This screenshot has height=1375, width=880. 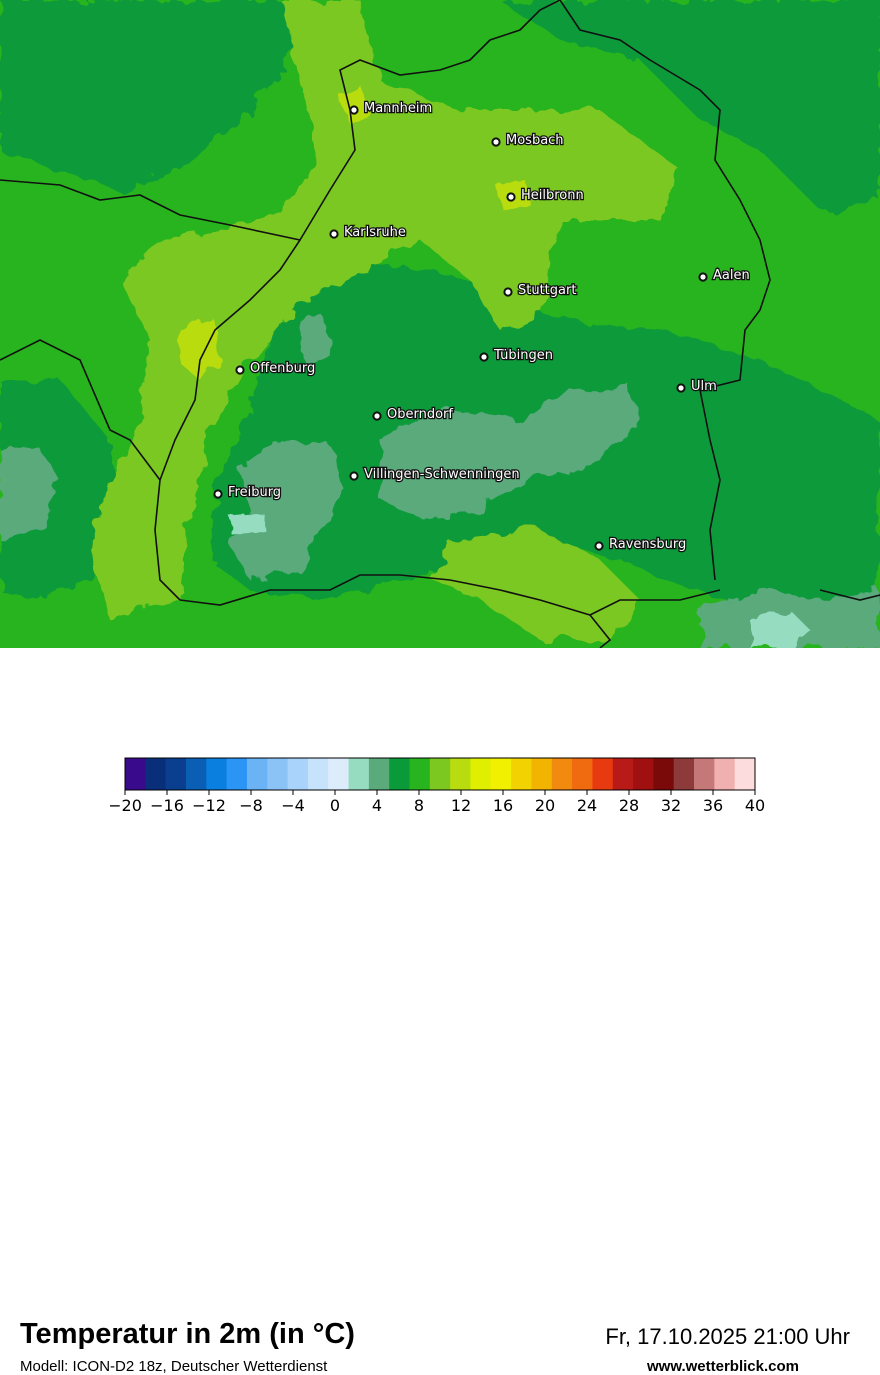 What do you see at coordinates (442, 474) in the screenshot?
I see `city-label: Villingen-Schwenningen` at bounding box center [442, 474].